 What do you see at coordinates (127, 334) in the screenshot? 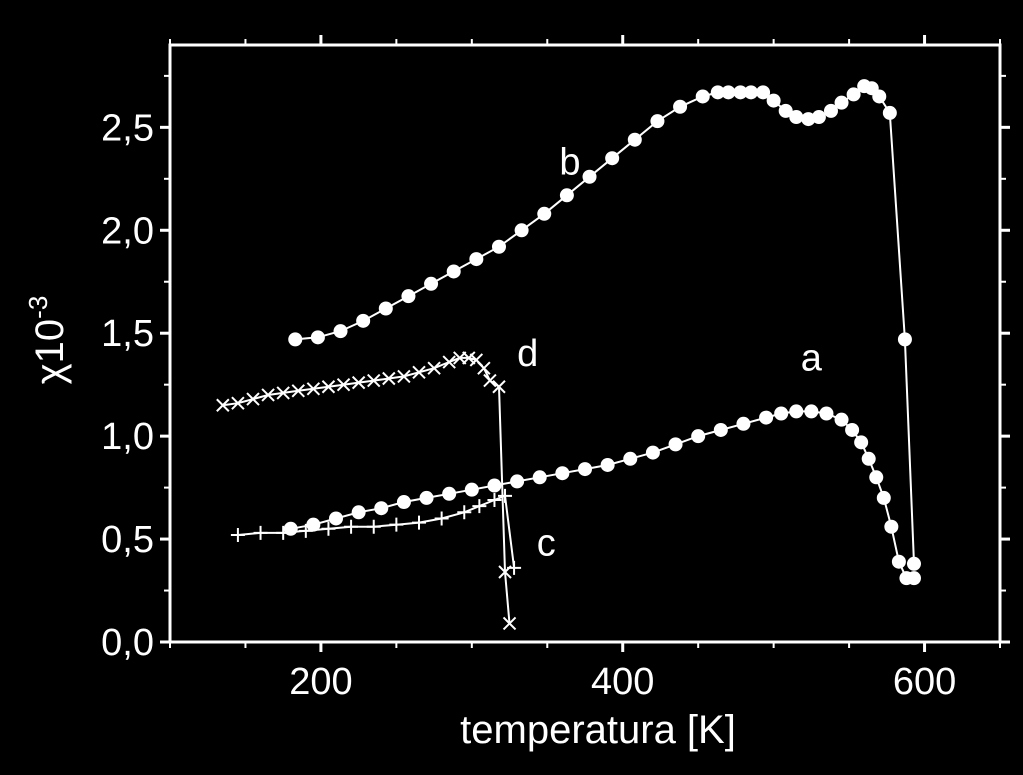
I see `y-tick-label: 1,5` at bounding box center [127, 334].